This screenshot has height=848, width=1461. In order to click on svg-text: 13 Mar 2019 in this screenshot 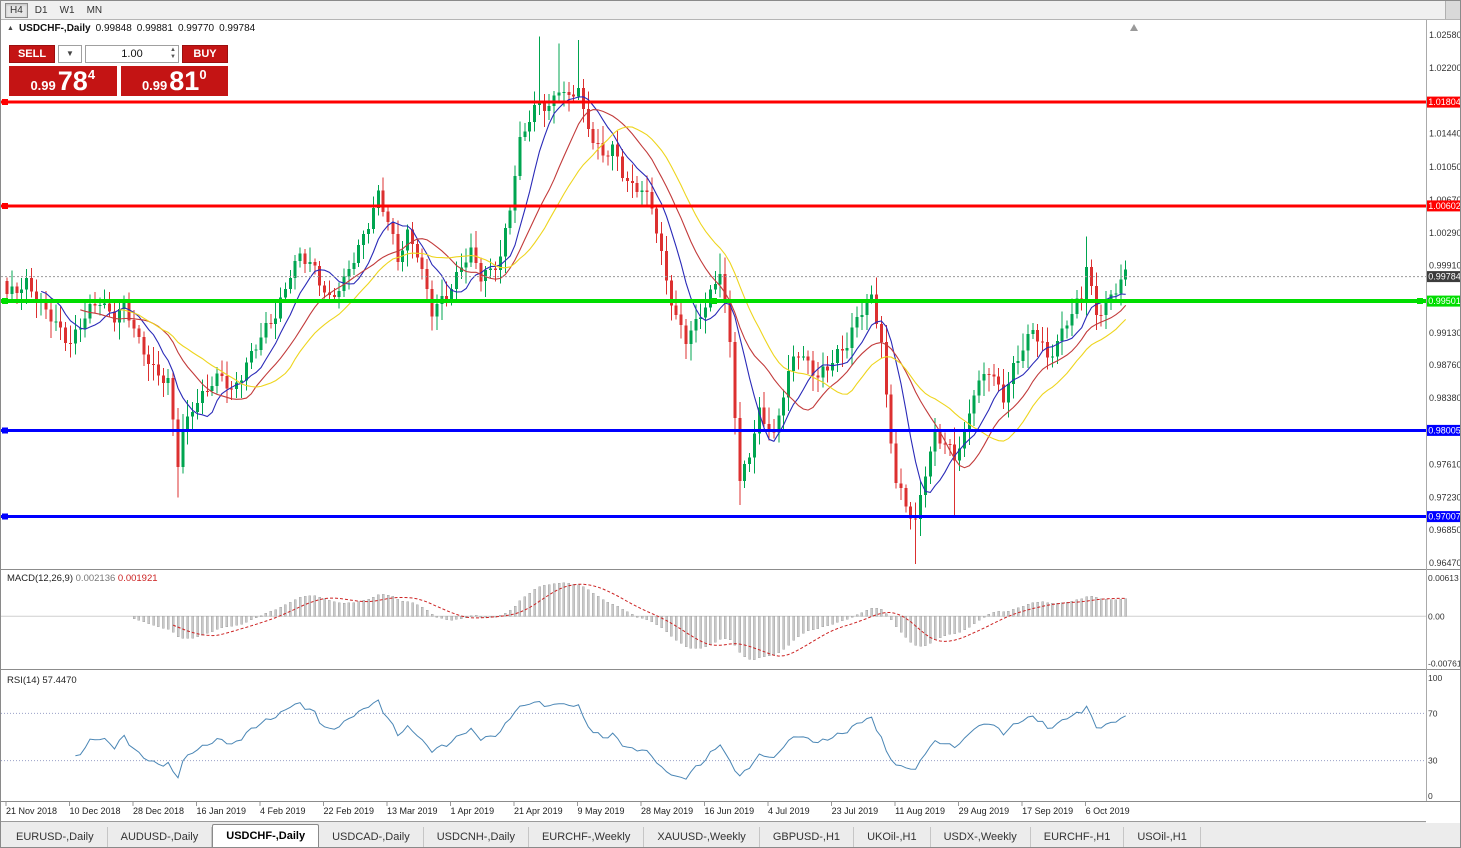, I will do `click(412, 811)`.